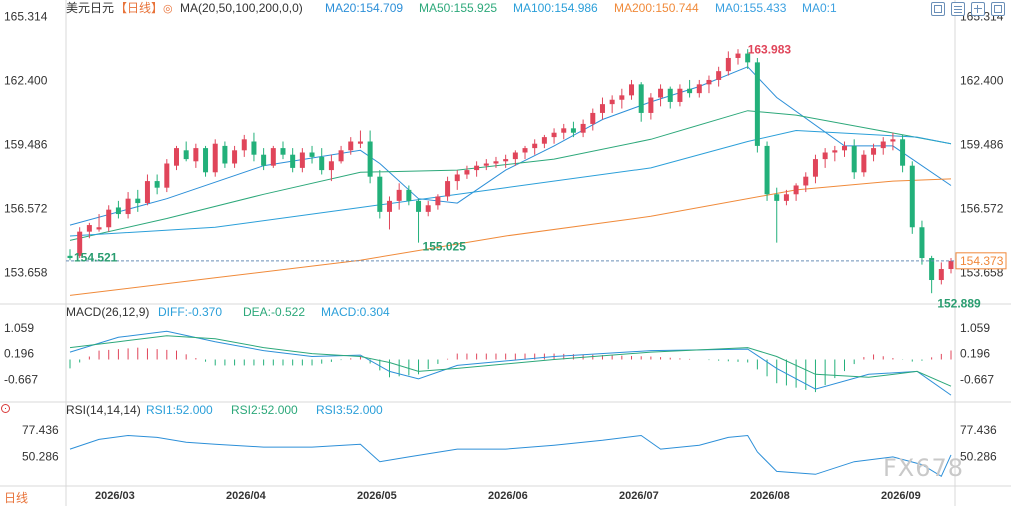 The image size is (1011, 511). Describe the element at coordinates (21, 379) in the screenshot. I see `macd-axis-left-label: -0.667` at that location.